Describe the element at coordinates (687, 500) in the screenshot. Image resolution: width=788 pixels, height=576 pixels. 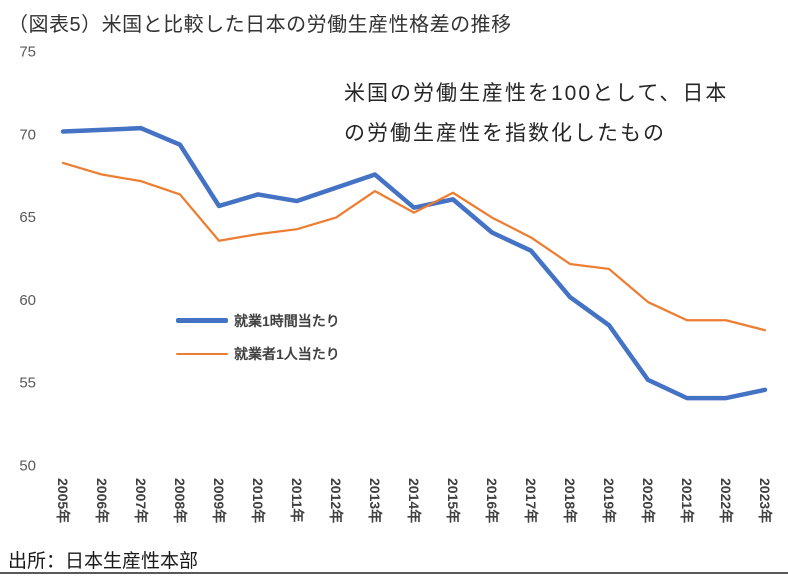
I see `x-axis-tick-label: 2021年` at that location.